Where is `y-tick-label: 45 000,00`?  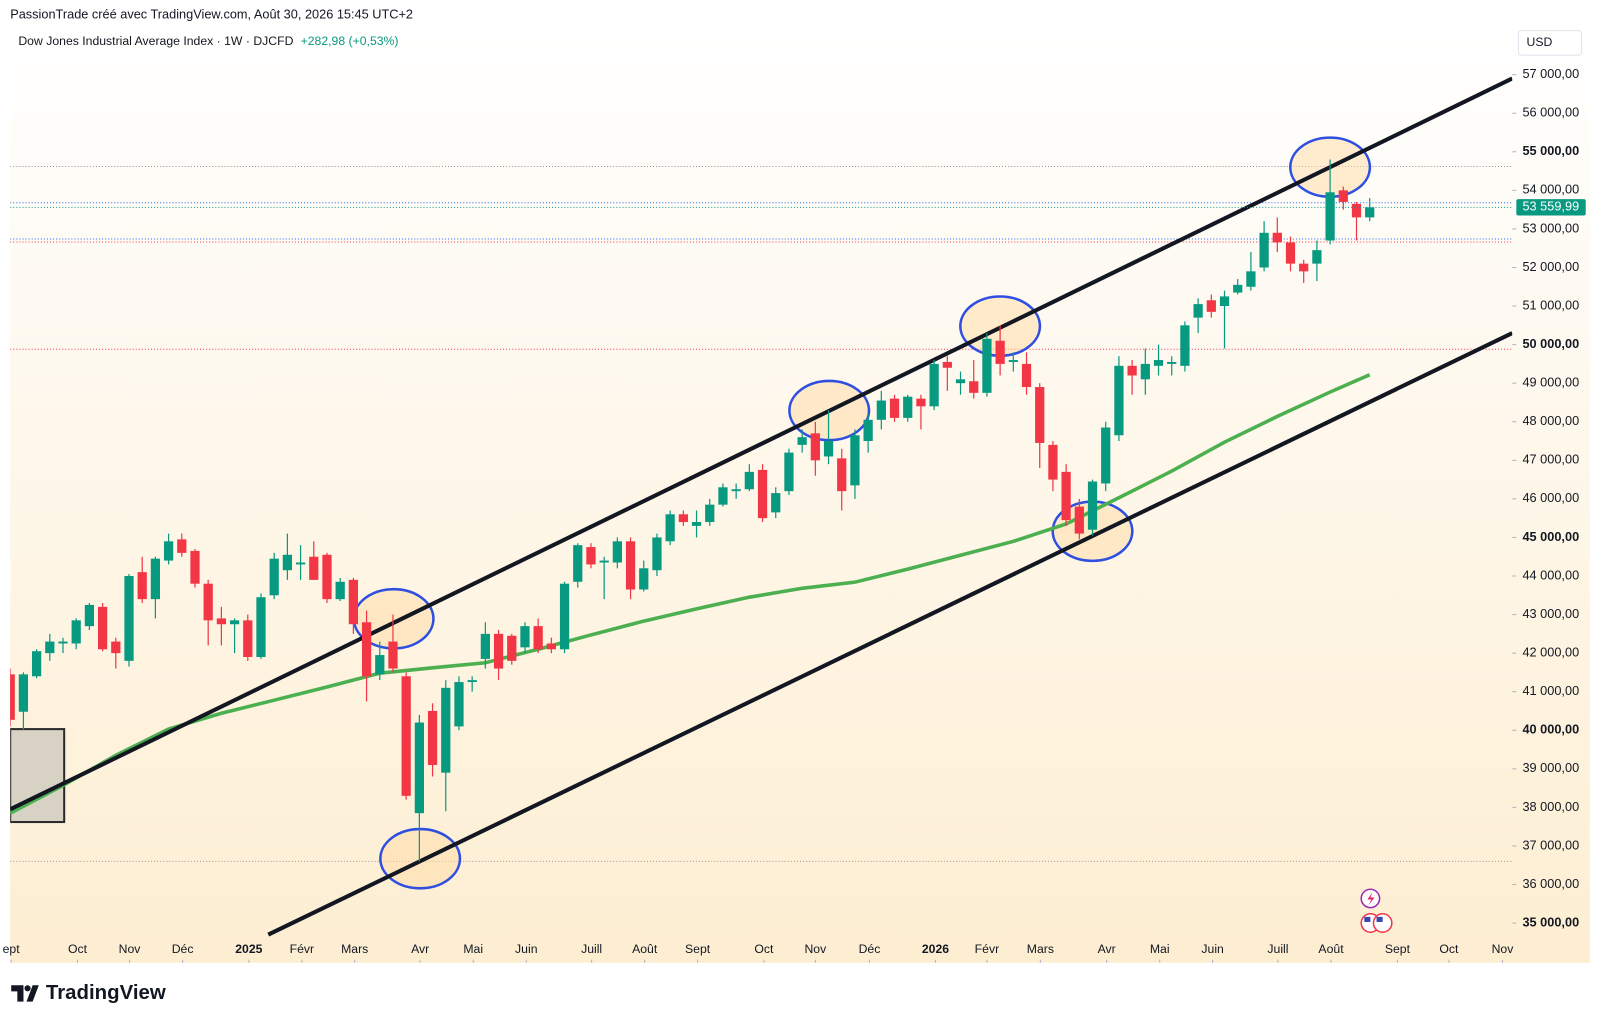
y-tick-label: 45 000,00 is located at coordinates (1550, 536).